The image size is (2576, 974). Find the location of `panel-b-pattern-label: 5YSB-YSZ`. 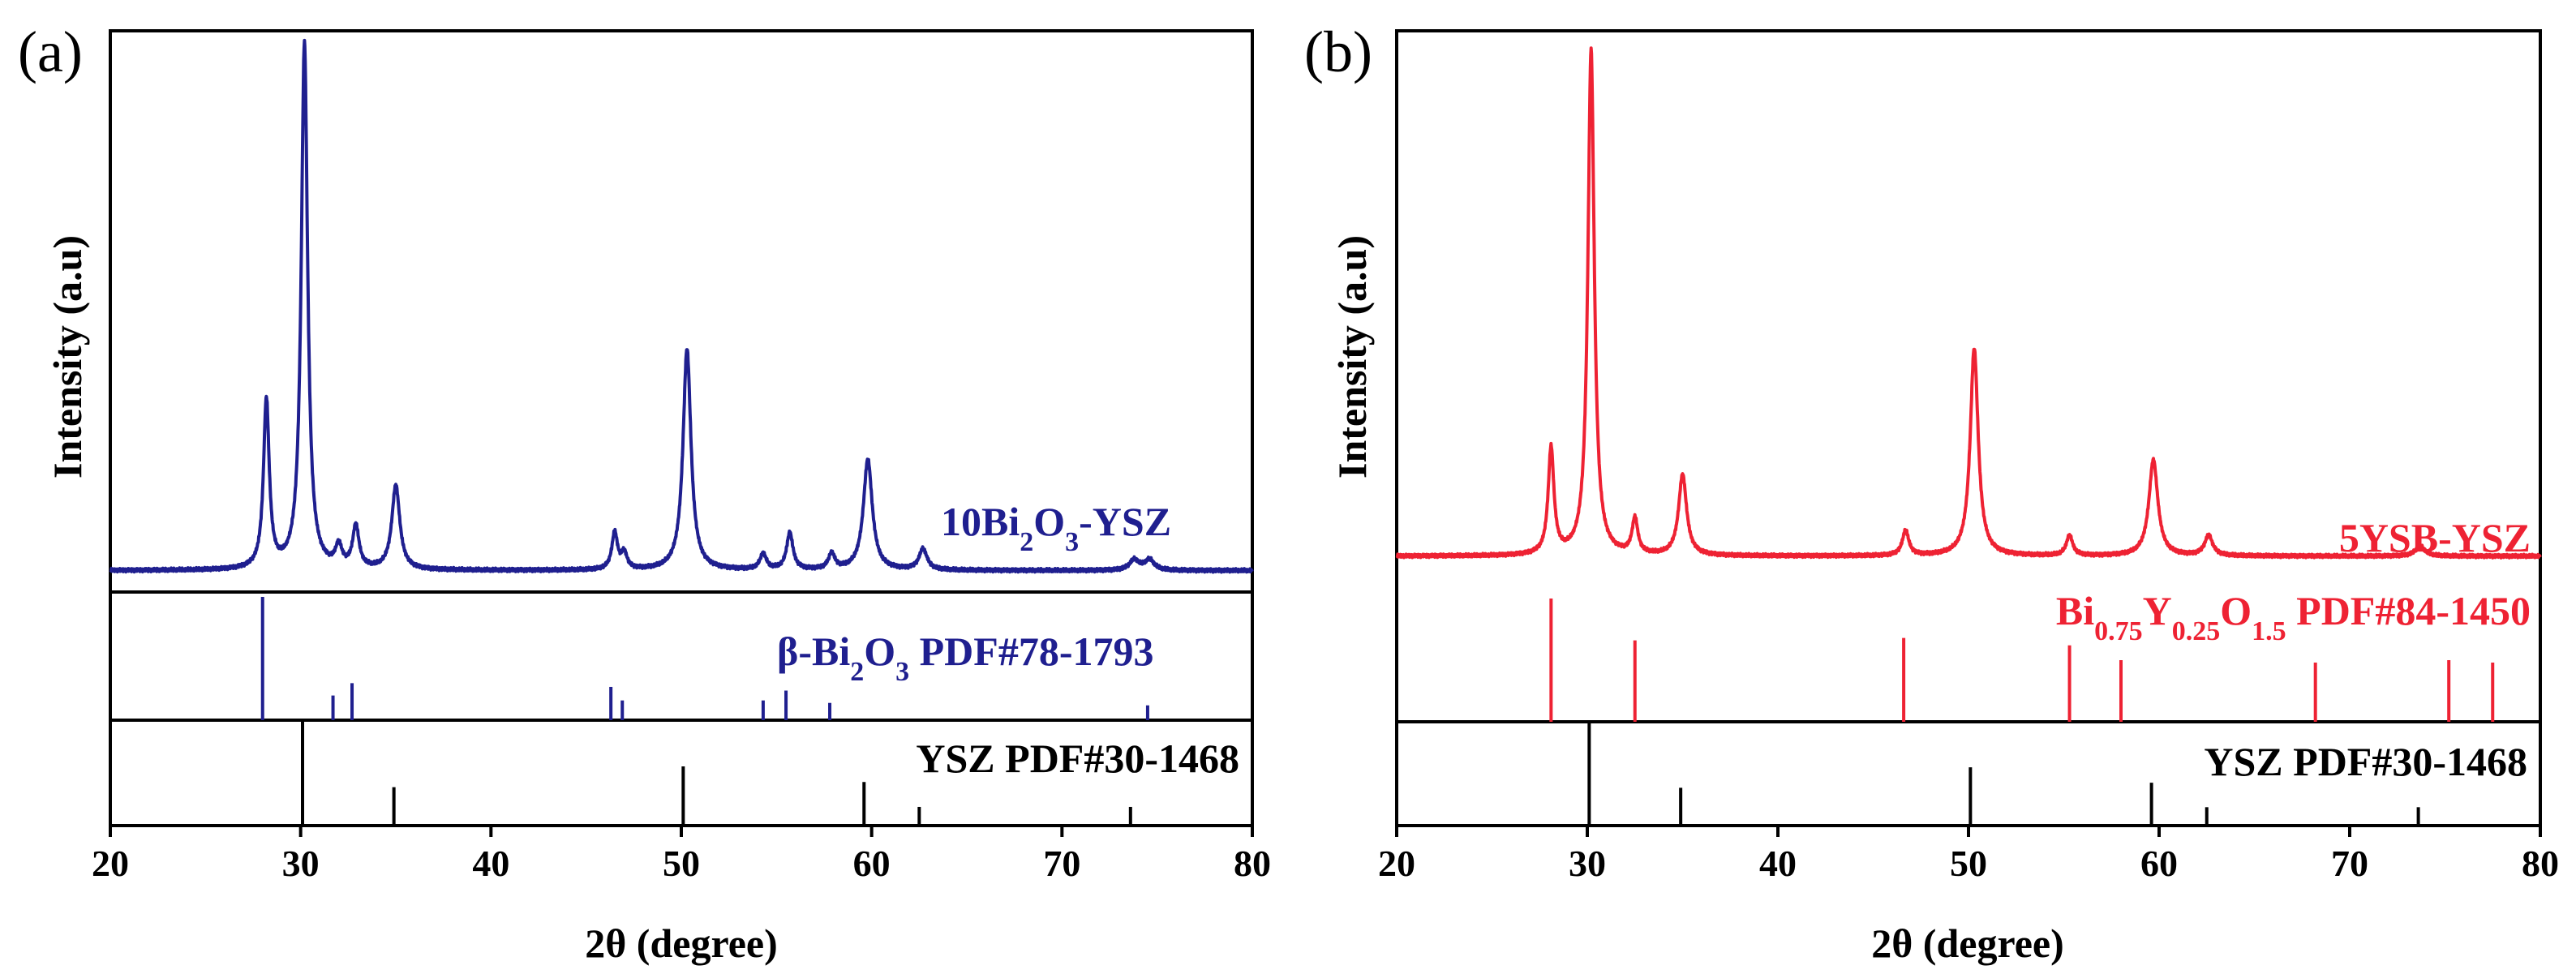

panel-b-pattern-label: 5YSB-YSZ is located at coordinates (2435, 537).